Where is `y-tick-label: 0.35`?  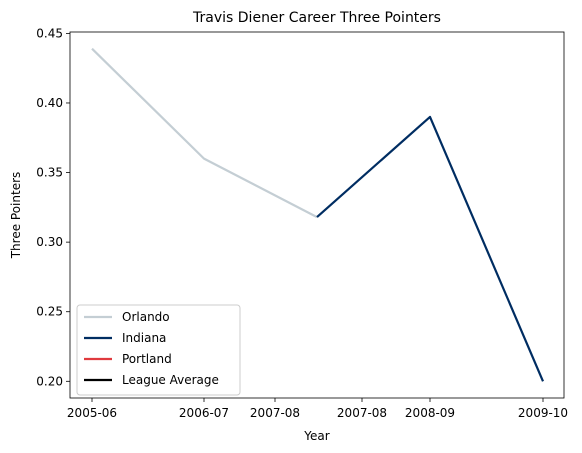
y-tick-label: 0.35 is located at coordinates (49, 173).